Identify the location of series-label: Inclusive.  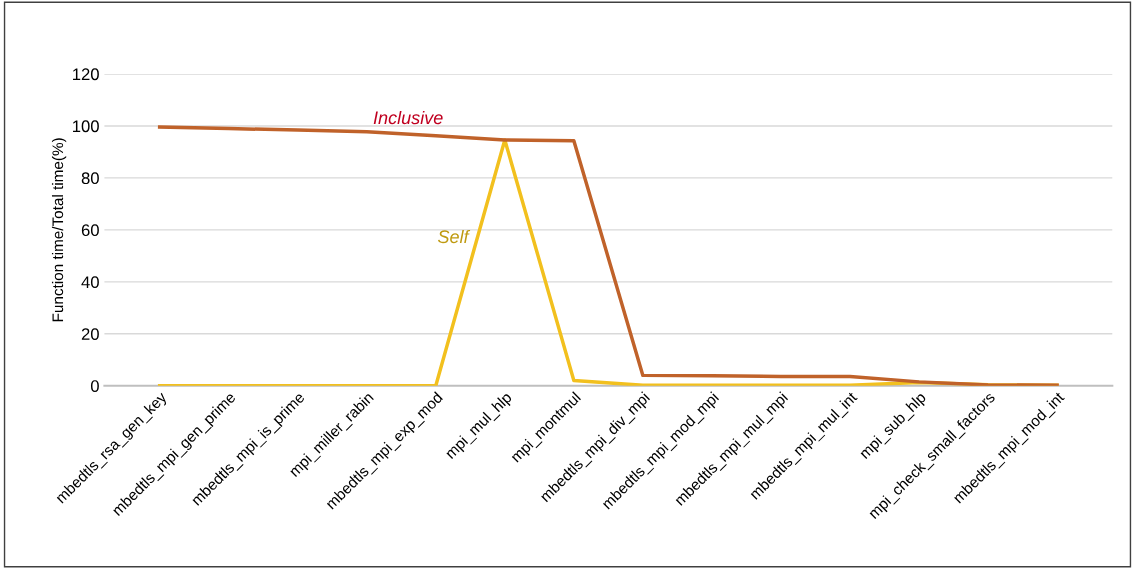
(408, 117).